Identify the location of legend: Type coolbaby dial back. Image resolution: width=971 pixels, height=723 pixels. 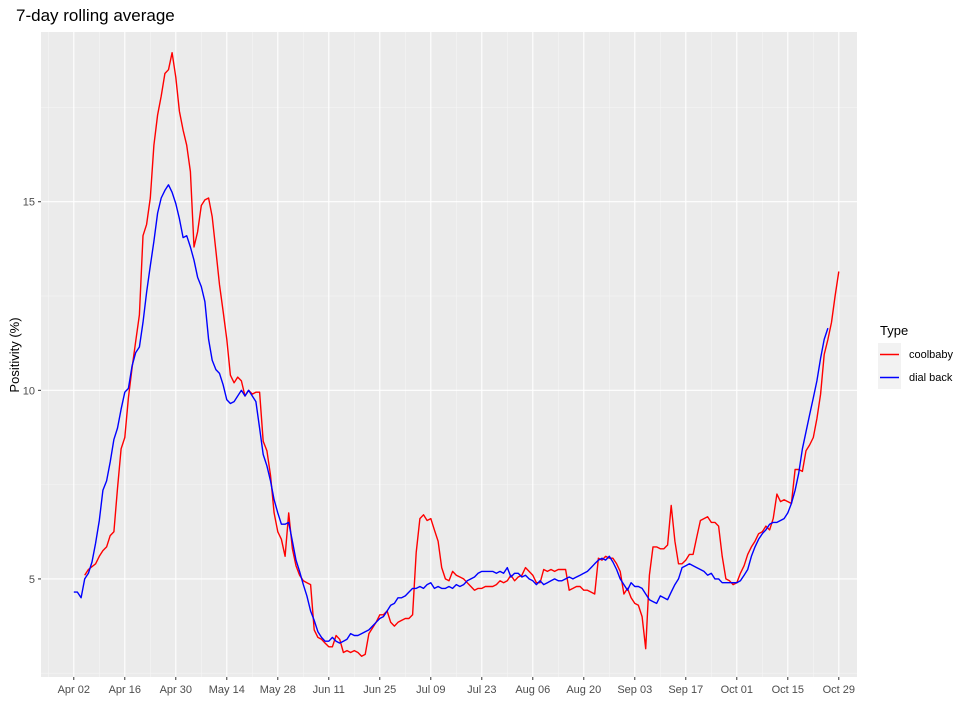
(916, 356).